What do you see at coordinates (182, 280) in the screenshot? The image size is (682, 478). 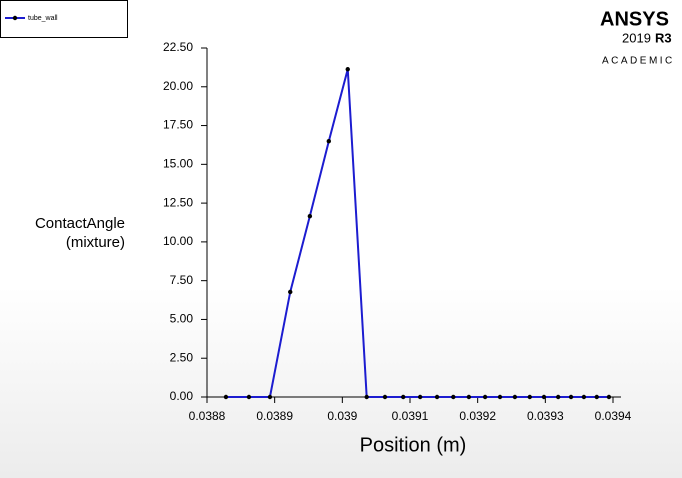 I see `y-tick-label: 7.50` at bounding box center [182, 280].